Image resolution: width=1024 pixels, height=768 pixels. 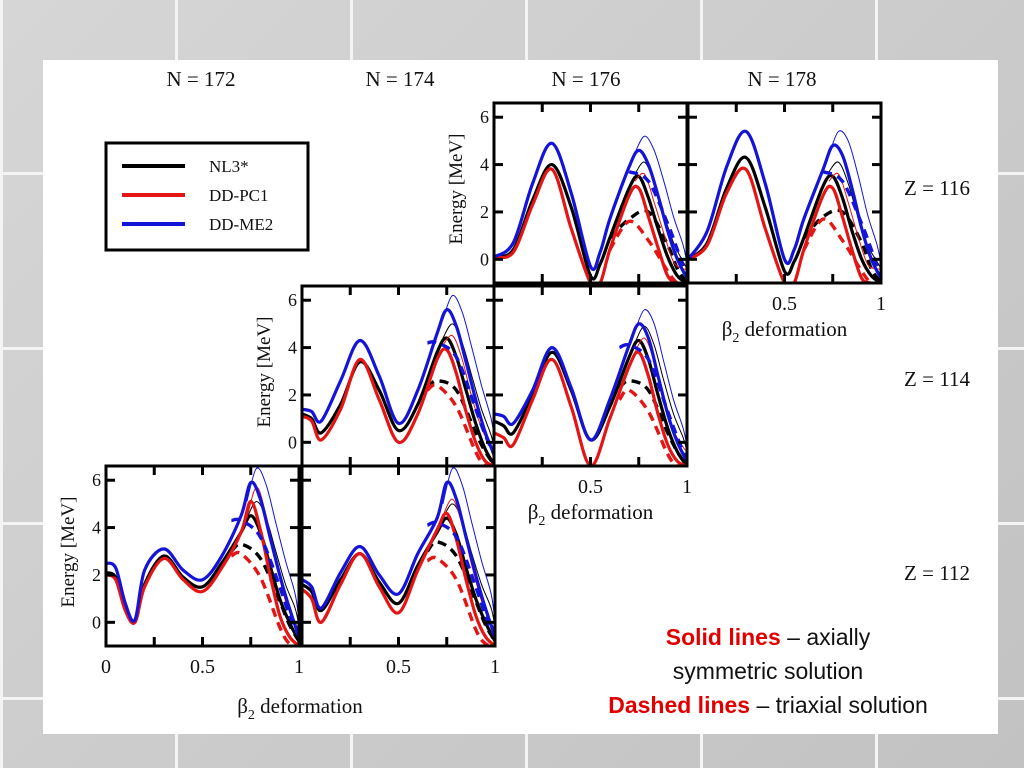 I want to click on caption-dashed-line: Dashed lines – triaxial solution, so click(x=768, y=705).